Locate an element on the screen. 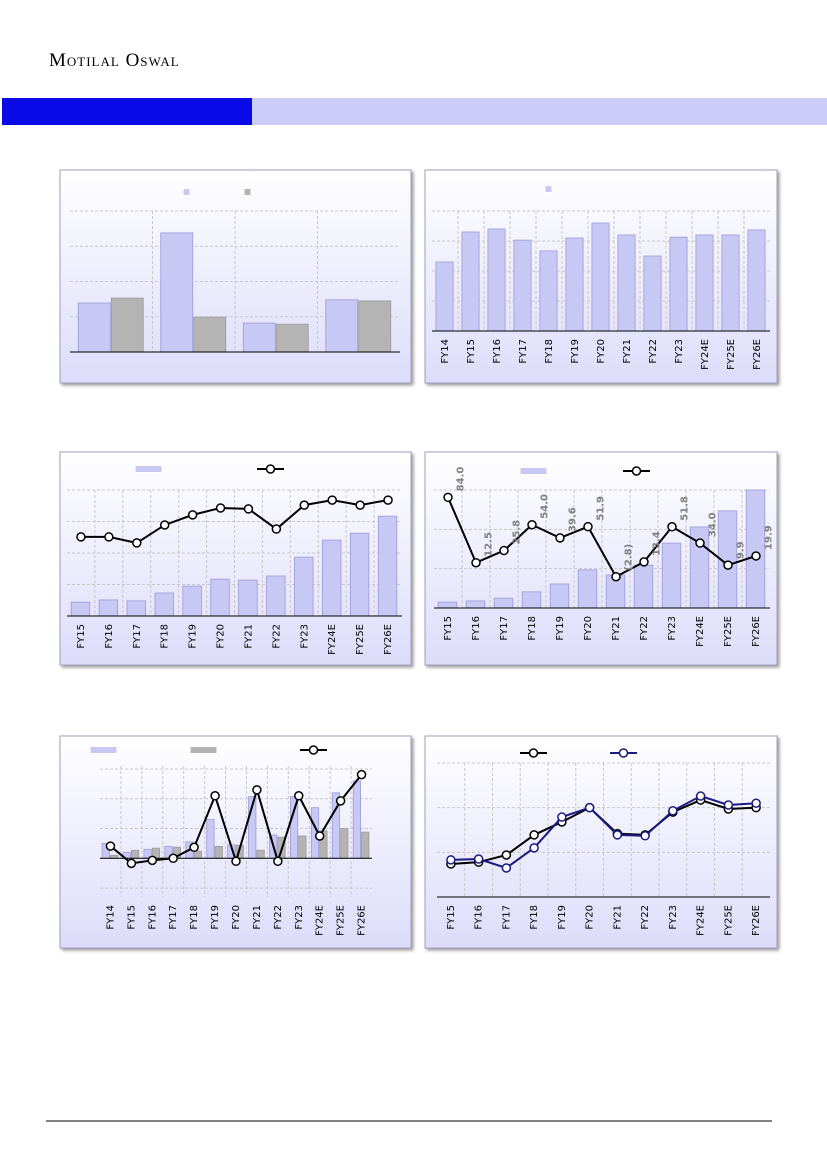  line is located at coordinates (602, 537).